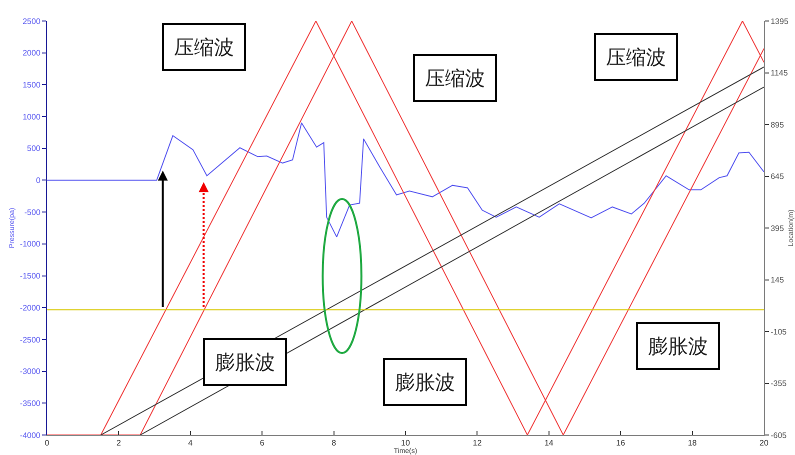 The width and height of the screenshot is (795, 455). Describe the element at coordinates (31, 117) in the screenshot. I see `y-tick-label: 1000` at that location.